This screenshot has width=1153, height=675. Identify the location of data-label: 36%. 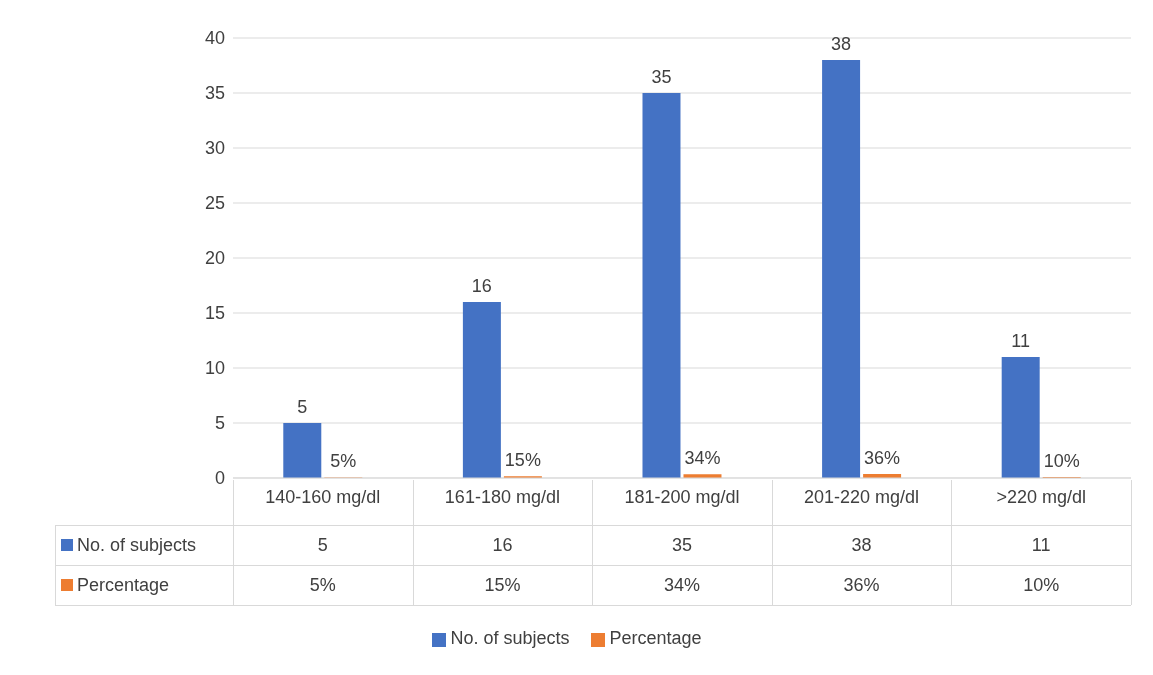
(861, 585).